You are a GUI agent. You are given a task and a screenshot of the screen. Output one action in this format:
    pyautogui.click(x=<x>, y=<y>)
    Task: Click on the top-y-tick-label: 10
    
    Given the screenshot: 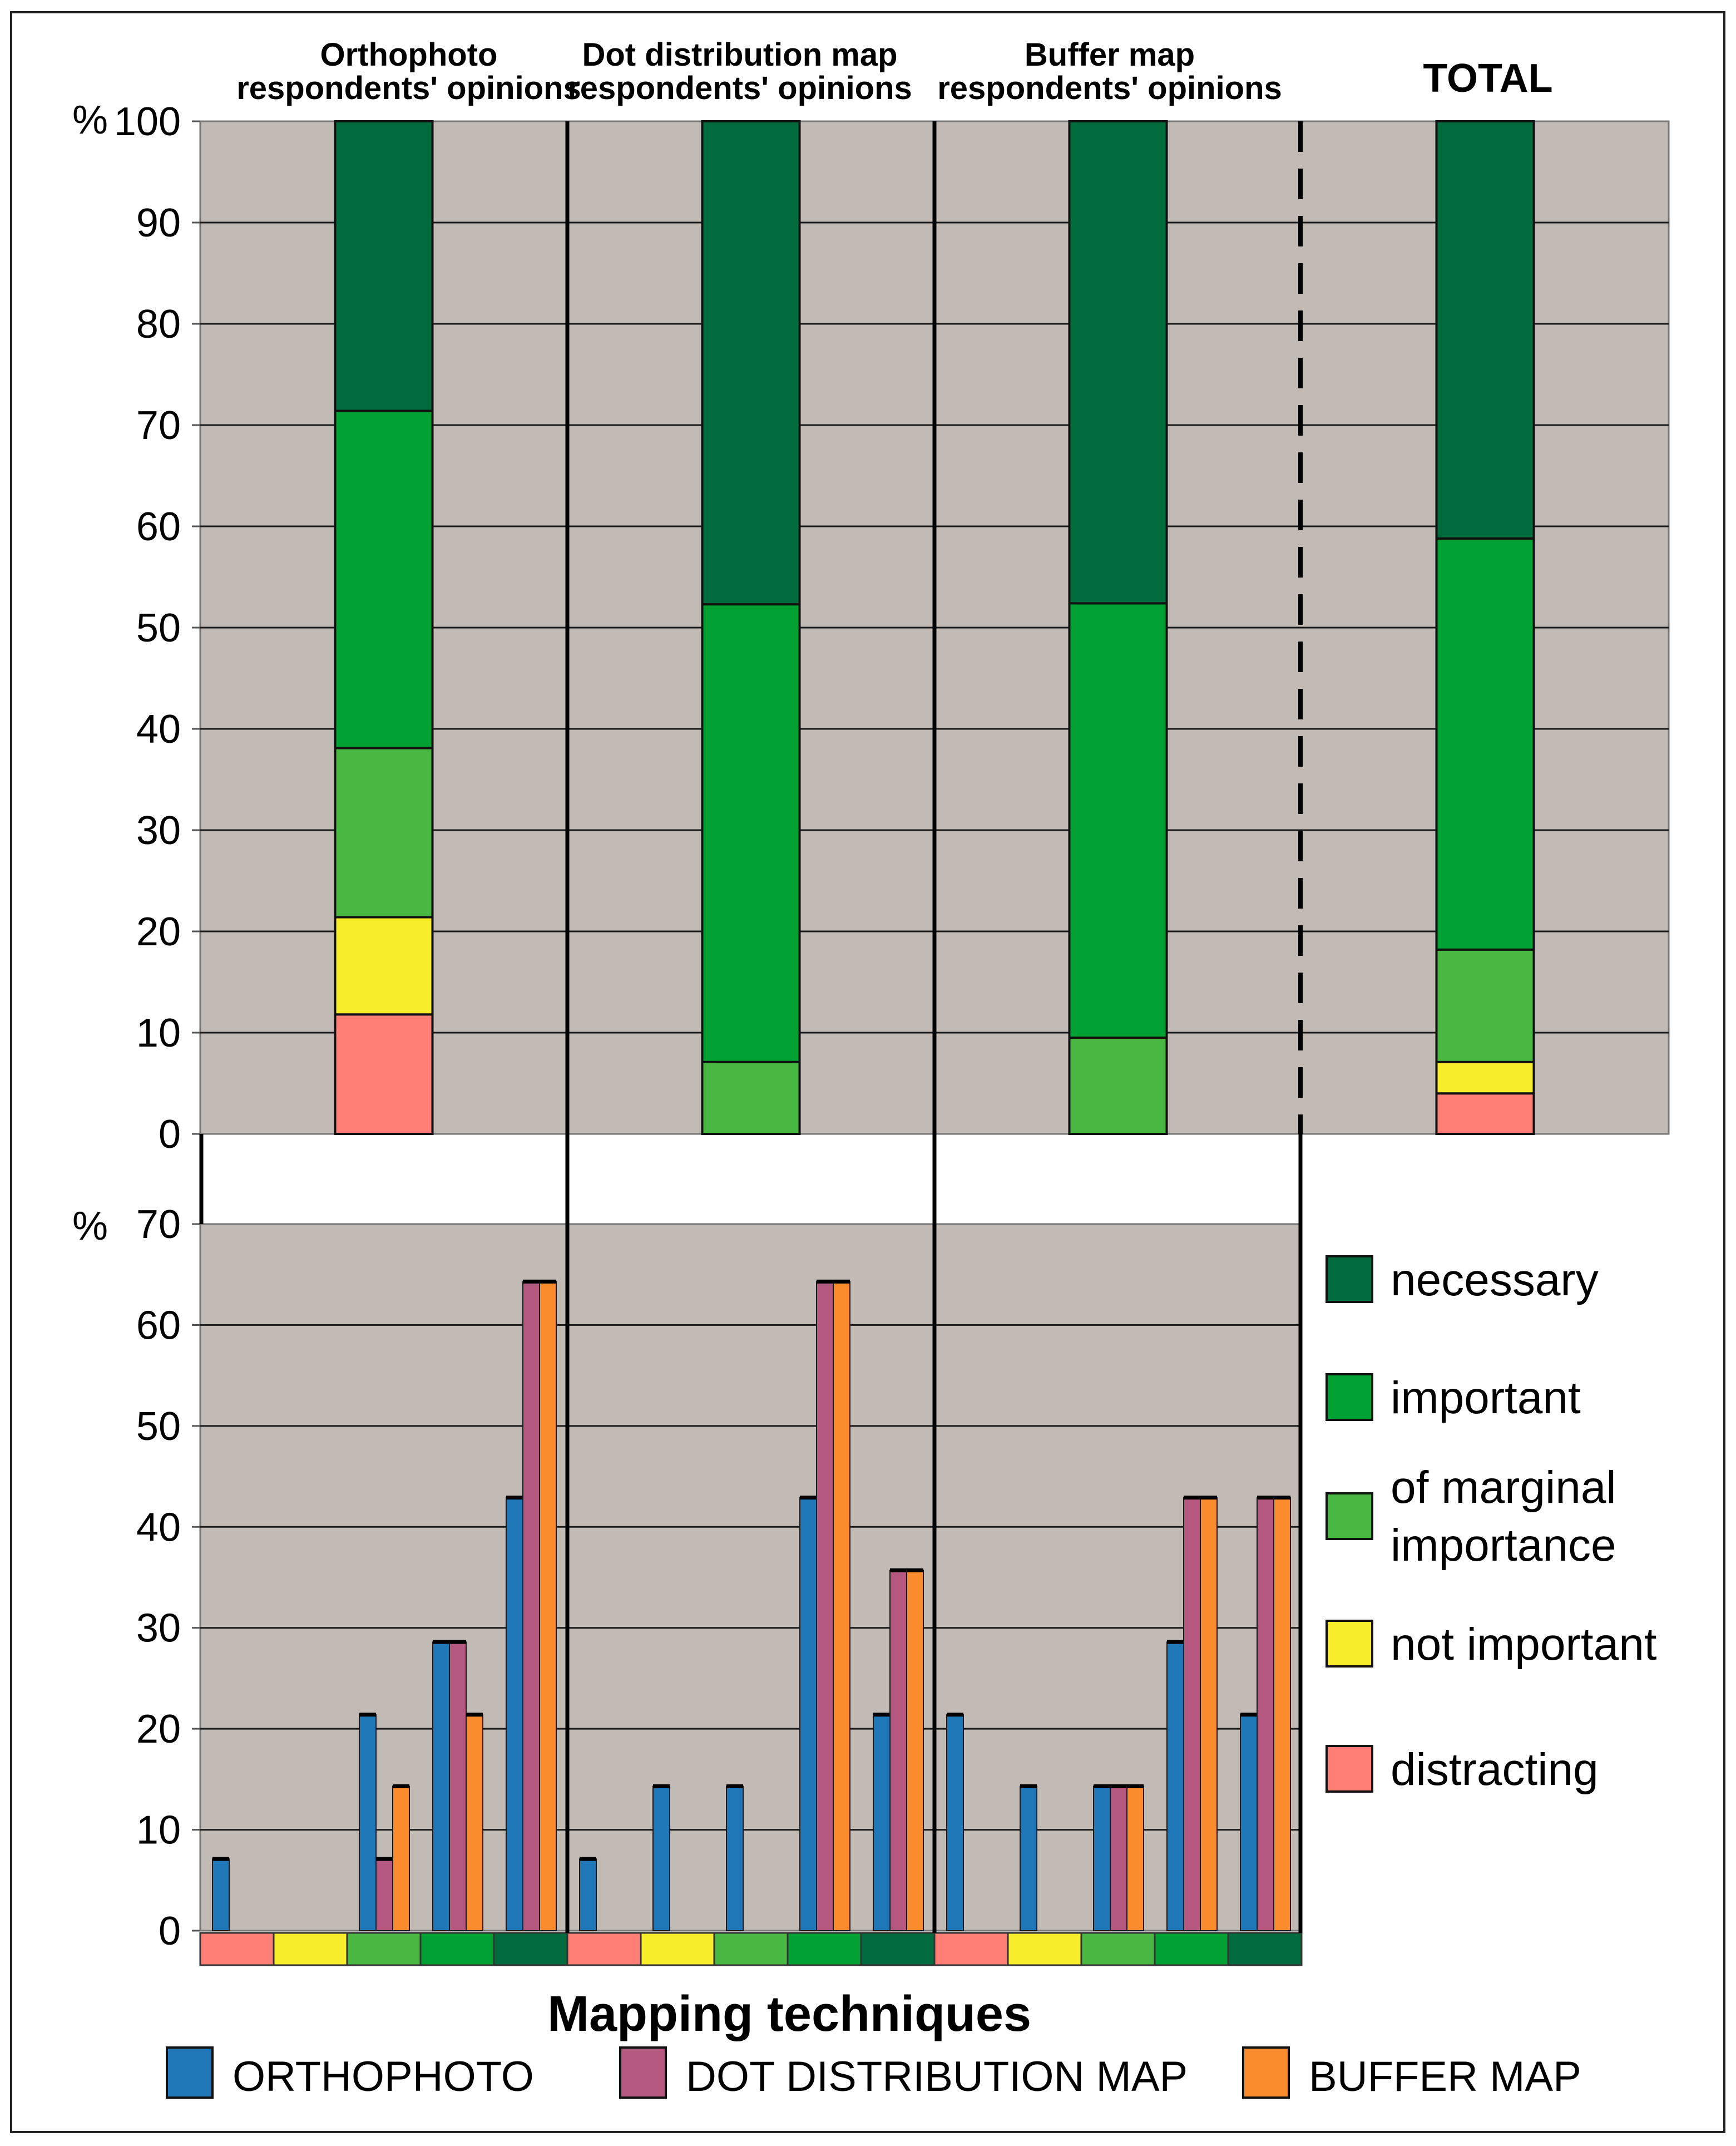 What is the action you would take?
    pyautogui.click(x=158, y=1033)
    